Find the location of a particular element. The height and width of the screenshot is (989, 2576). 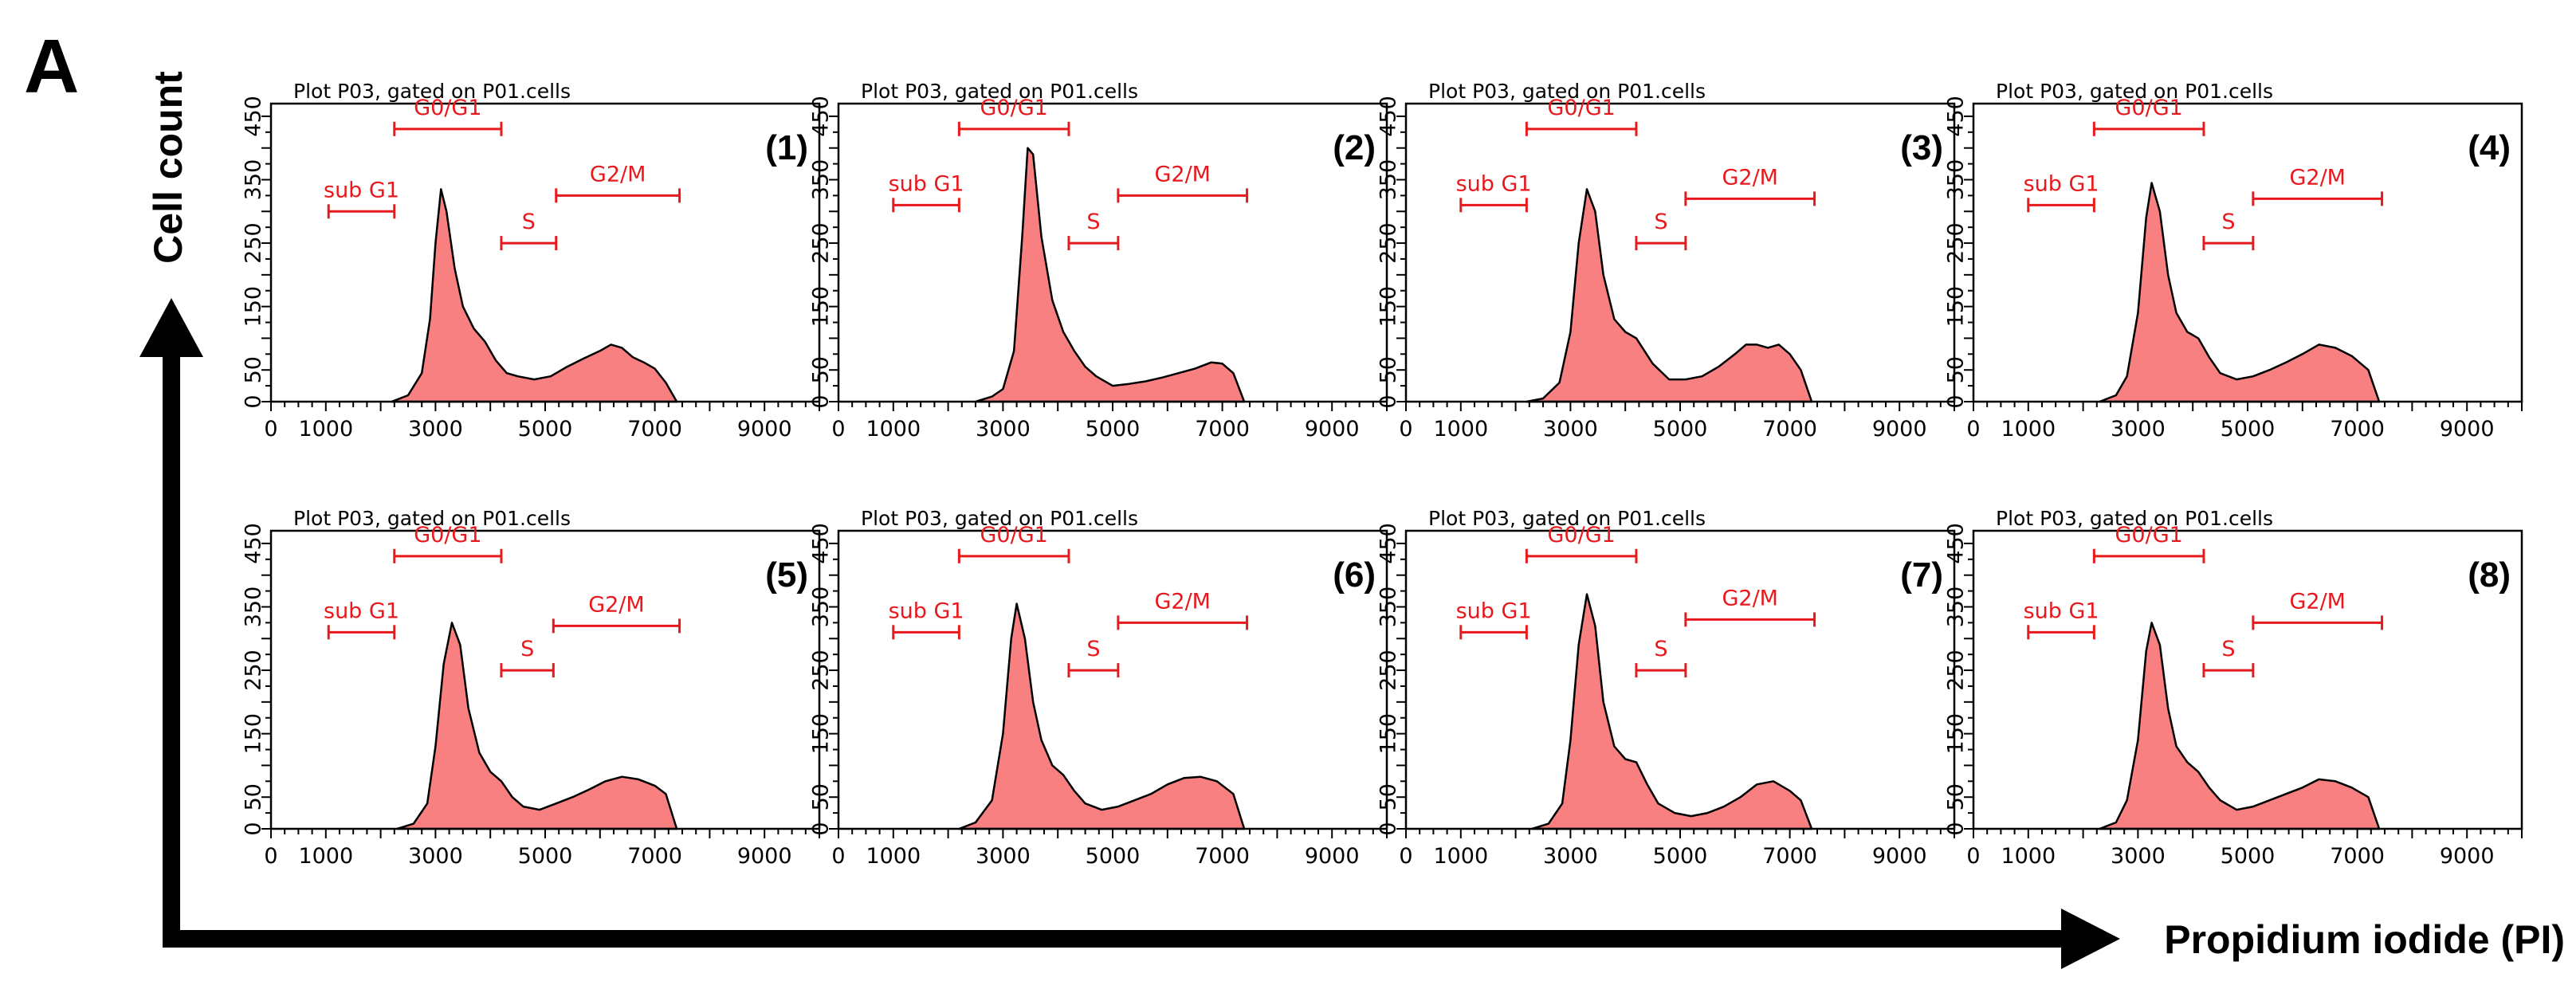

panel-number: (5) is located at coordinates (786, 575).